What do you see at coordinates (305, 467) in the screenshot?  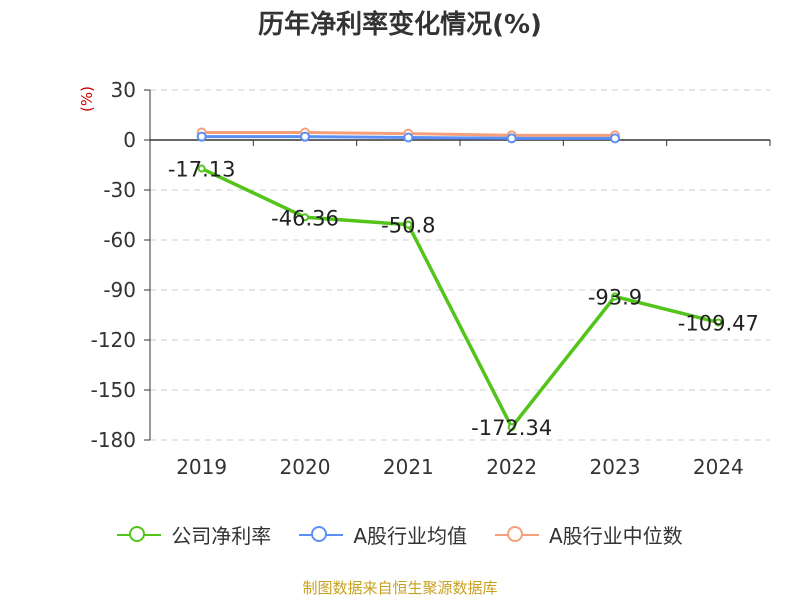 I see `x-tick-label-2020: 2020` at bounding box center [305, 467].